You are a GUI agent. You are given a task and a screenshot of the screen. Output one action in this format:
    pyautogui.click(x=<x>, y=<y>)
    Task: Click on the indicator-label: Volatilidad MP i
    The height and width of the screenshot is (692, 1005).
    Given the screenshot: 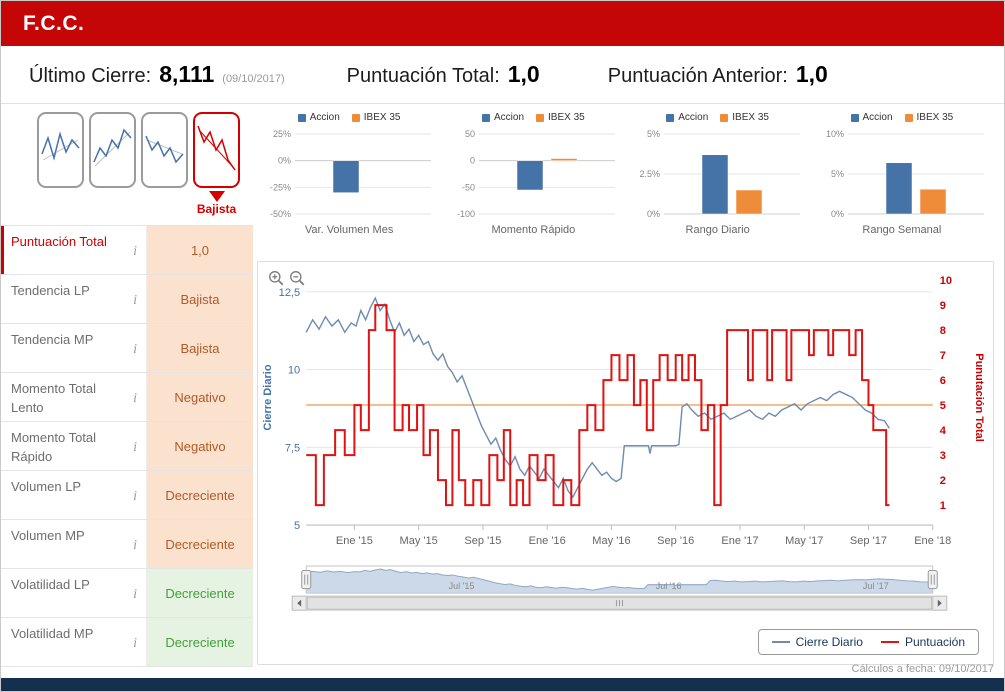 What is the action you would take?
    pyautogui.click(x=73, y=642)
    